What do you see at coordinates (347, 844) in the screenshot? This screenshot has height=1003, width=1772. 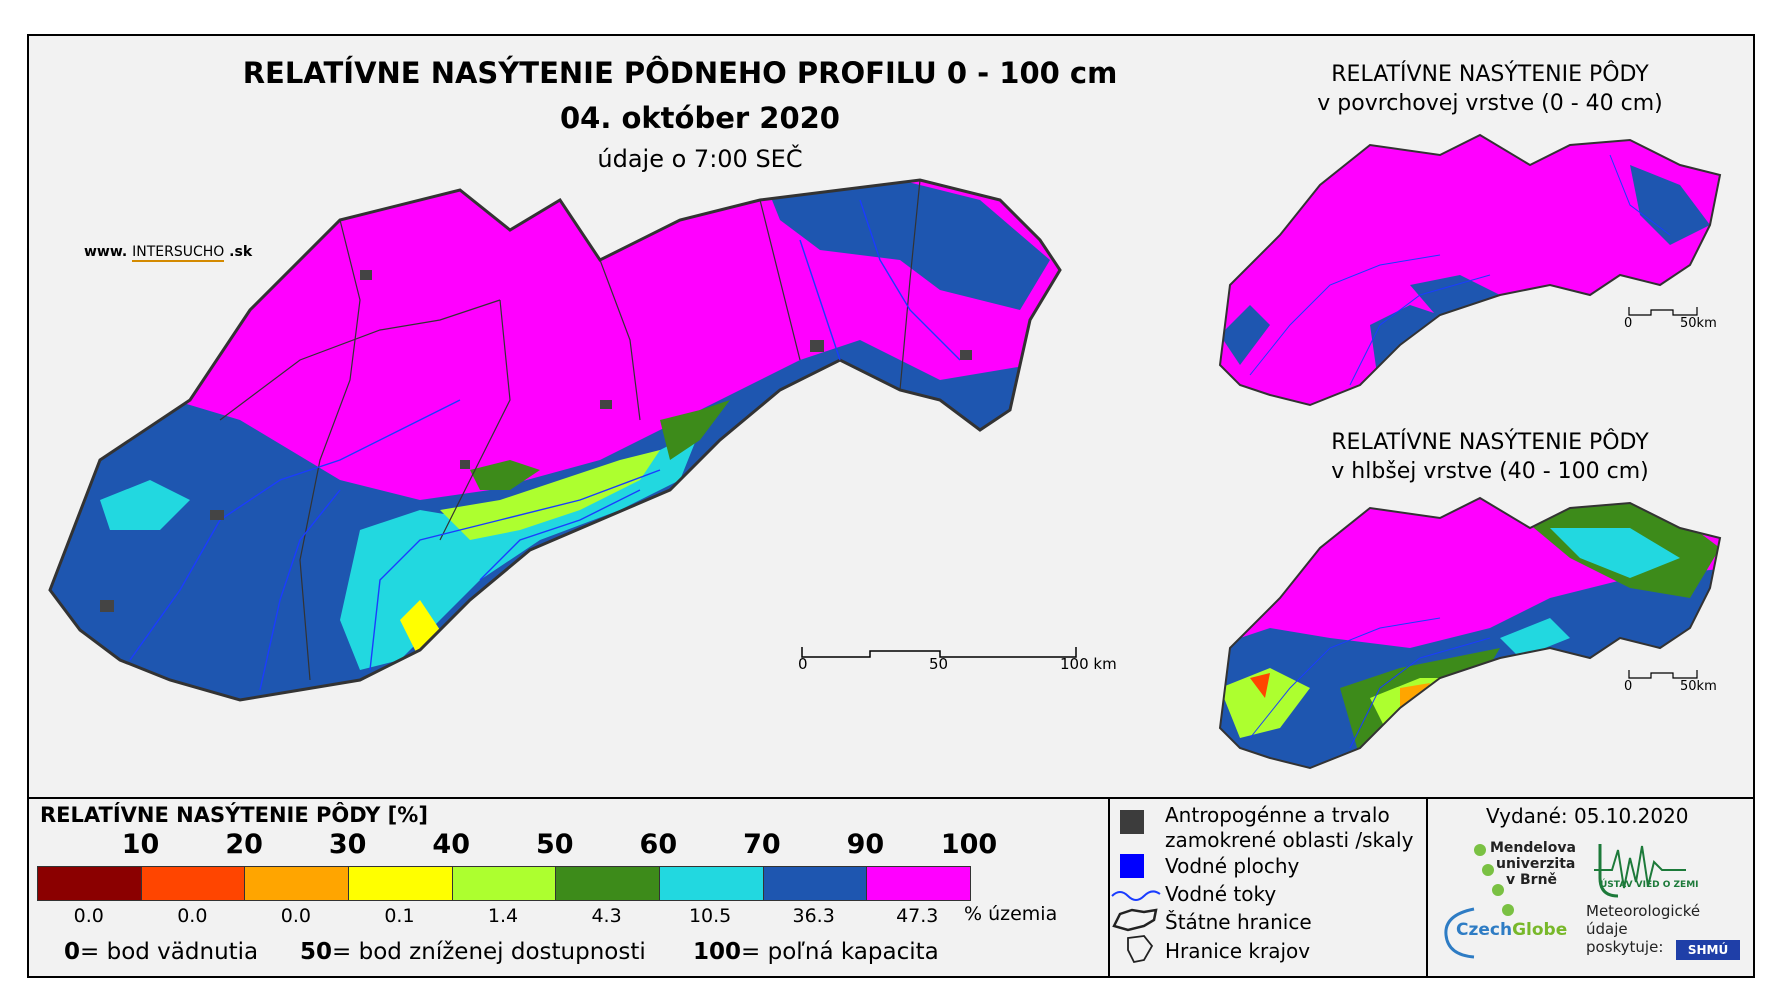 I see `legend-tick-30: 30` at bounding box center [347, 844].